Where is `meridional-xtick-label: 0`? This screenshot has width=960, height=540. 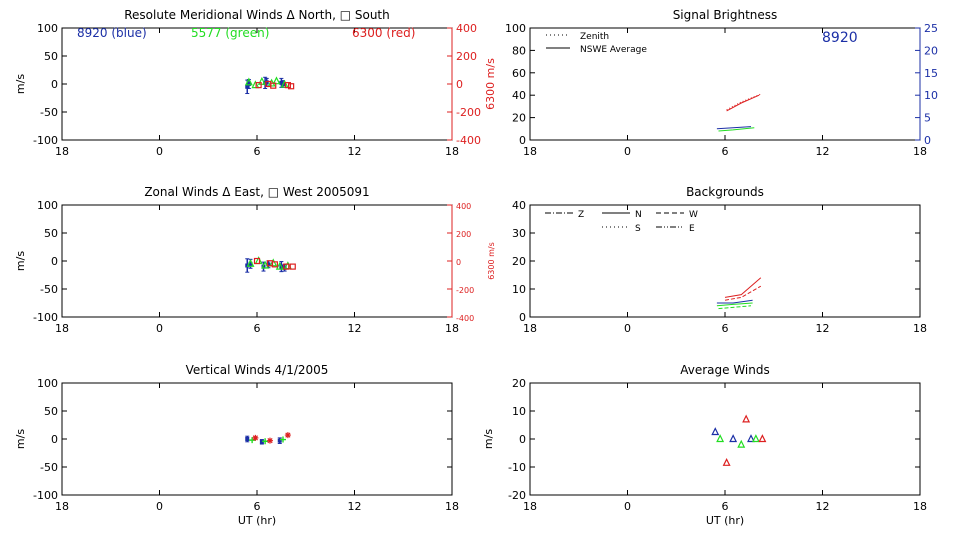 meridional-xtick-label: 0 is located at coordinates (159, 151).